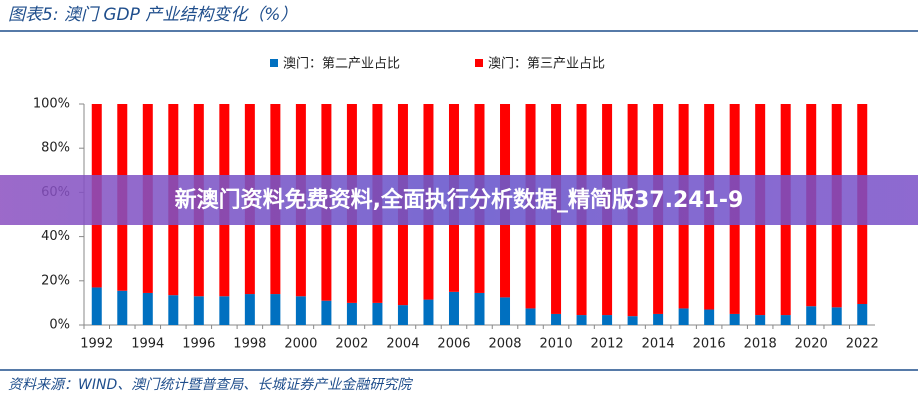 Image resolution: width=918 pixels, height=400 pixels. Describe the element at coordinates (59, 325) in the screenshot. I see `y-tick-label: 0%` at that location.